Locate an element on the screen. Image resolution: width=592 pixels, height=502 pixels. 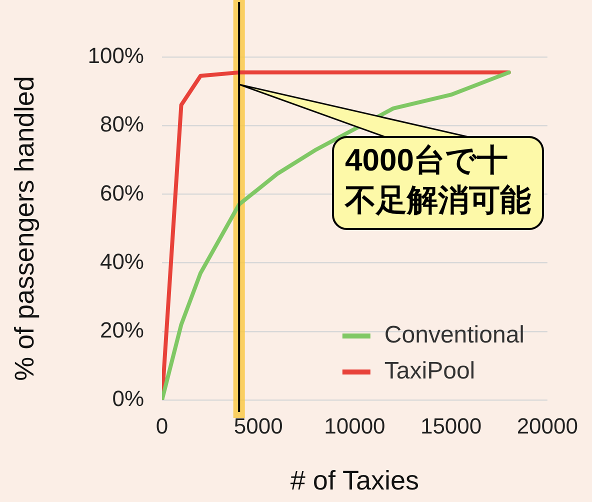
y-tick-label: 100% is located at coordinates (116, 55).